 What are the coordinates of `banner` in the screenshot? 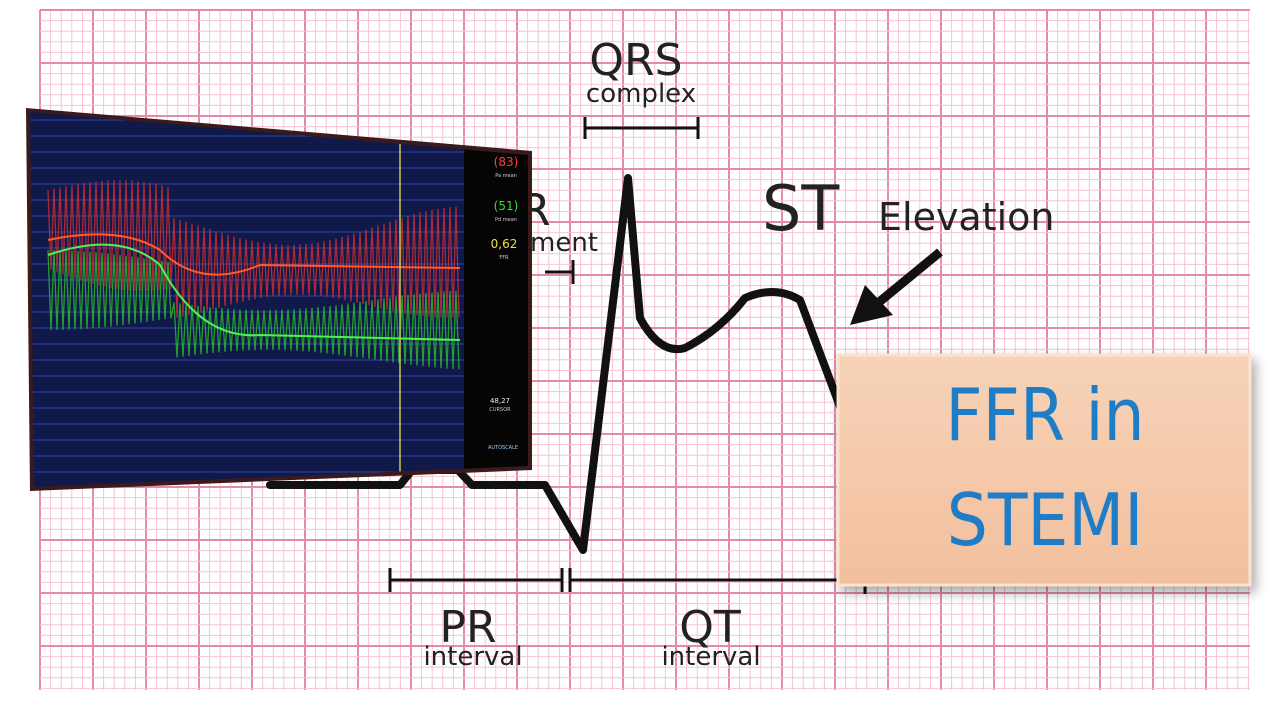 It's located at (1044, 470).